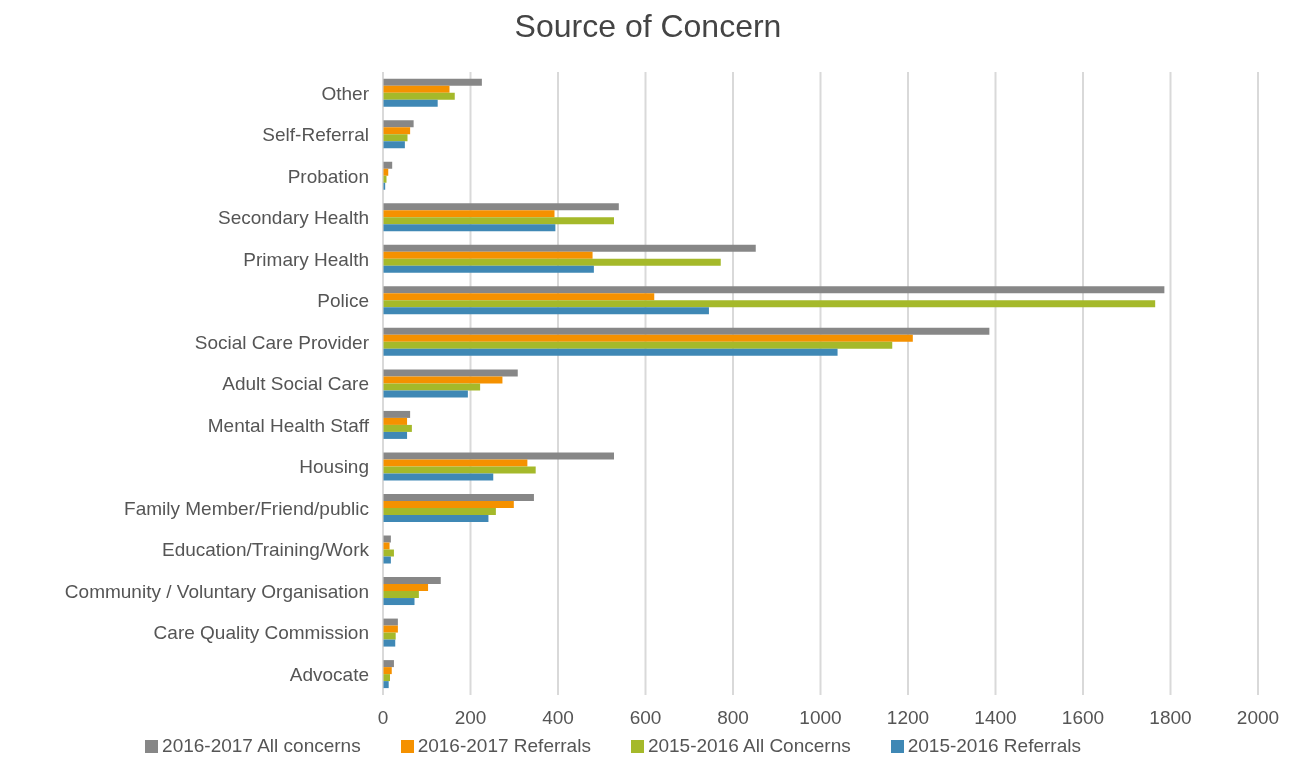  I want to click on x-tick-label: 1000, so click(820, 718).